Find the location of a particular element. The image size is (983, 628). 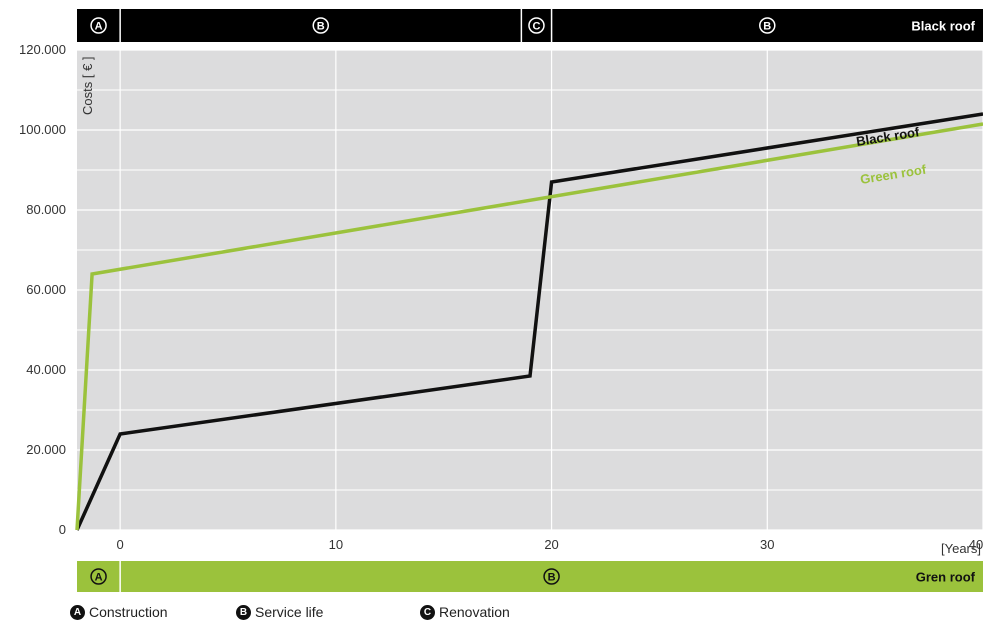

legend-label: Service life is located at coordinates (289, 612).